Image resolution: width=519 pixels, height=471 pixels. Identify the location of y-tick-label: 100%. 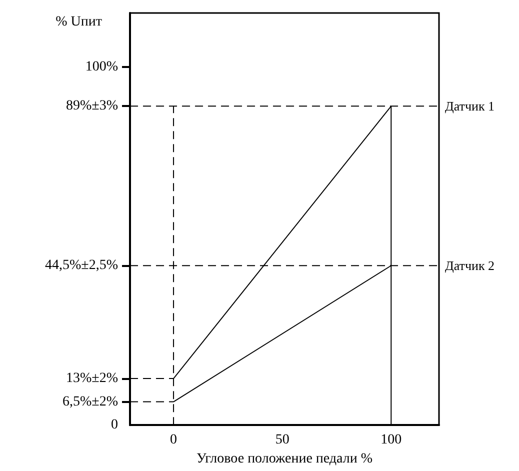
(101, 66).